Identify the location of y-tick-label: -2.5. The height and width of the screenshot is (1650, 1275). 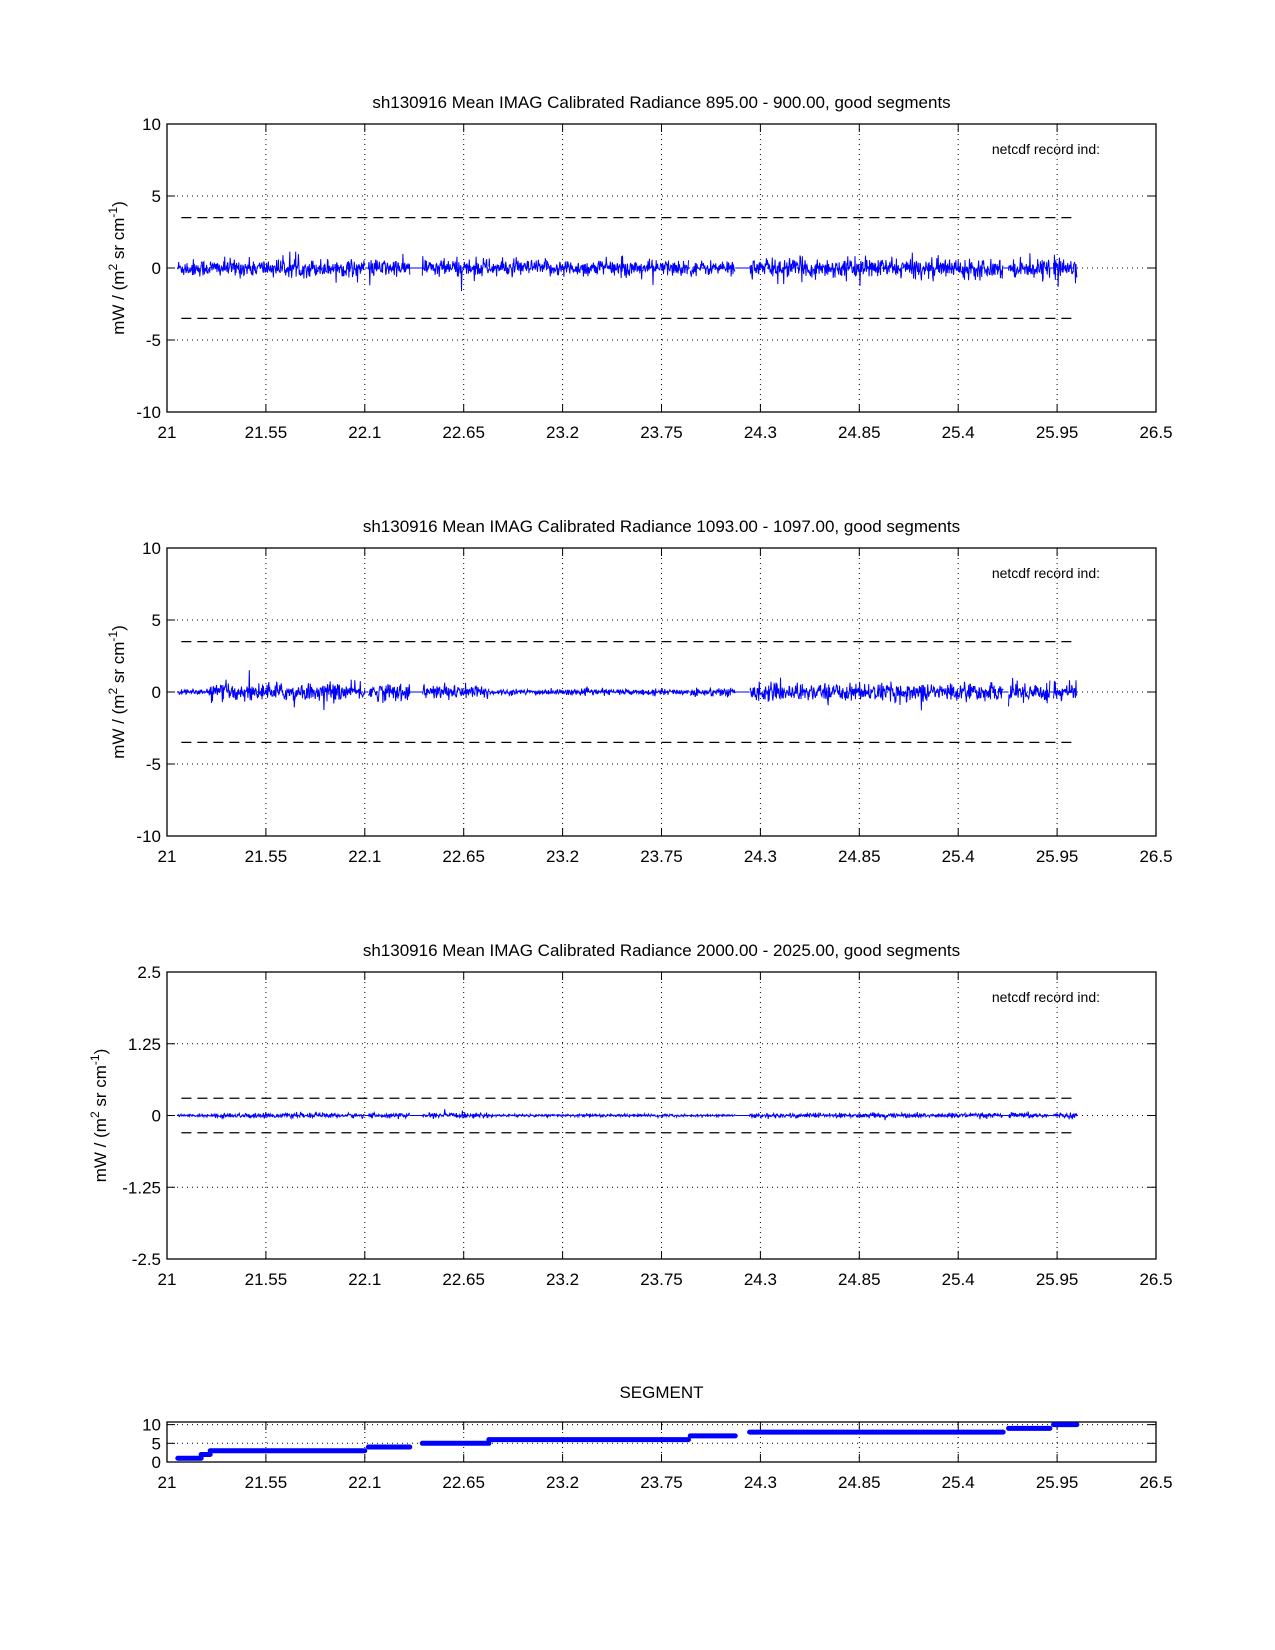
(146, 1259).